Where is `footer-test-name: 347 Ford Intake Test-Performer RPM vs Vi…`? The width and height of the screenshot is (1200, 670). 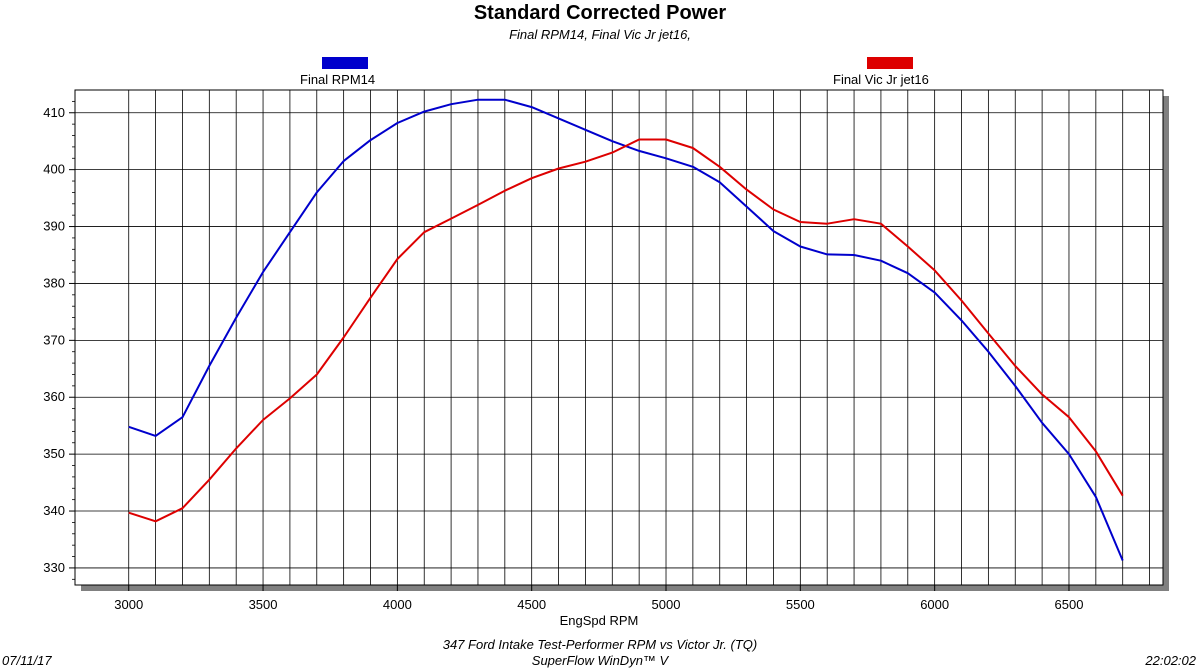
footer-test-name: 347 Ford Intake Test-Performer RPM vs Vi… is located at coordinates (600, 644).